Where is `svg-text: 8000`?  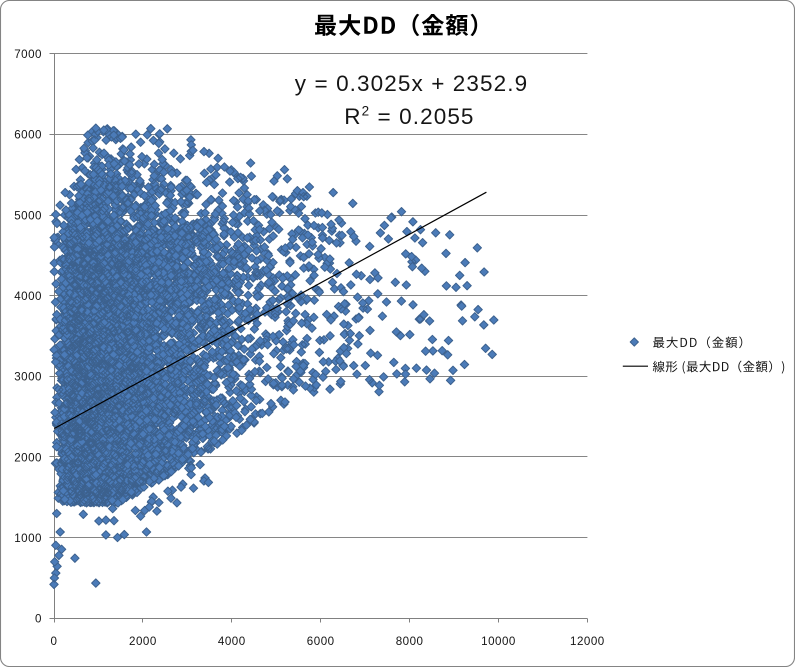
svg-text: 8000 is located at coordinates (410, 641).